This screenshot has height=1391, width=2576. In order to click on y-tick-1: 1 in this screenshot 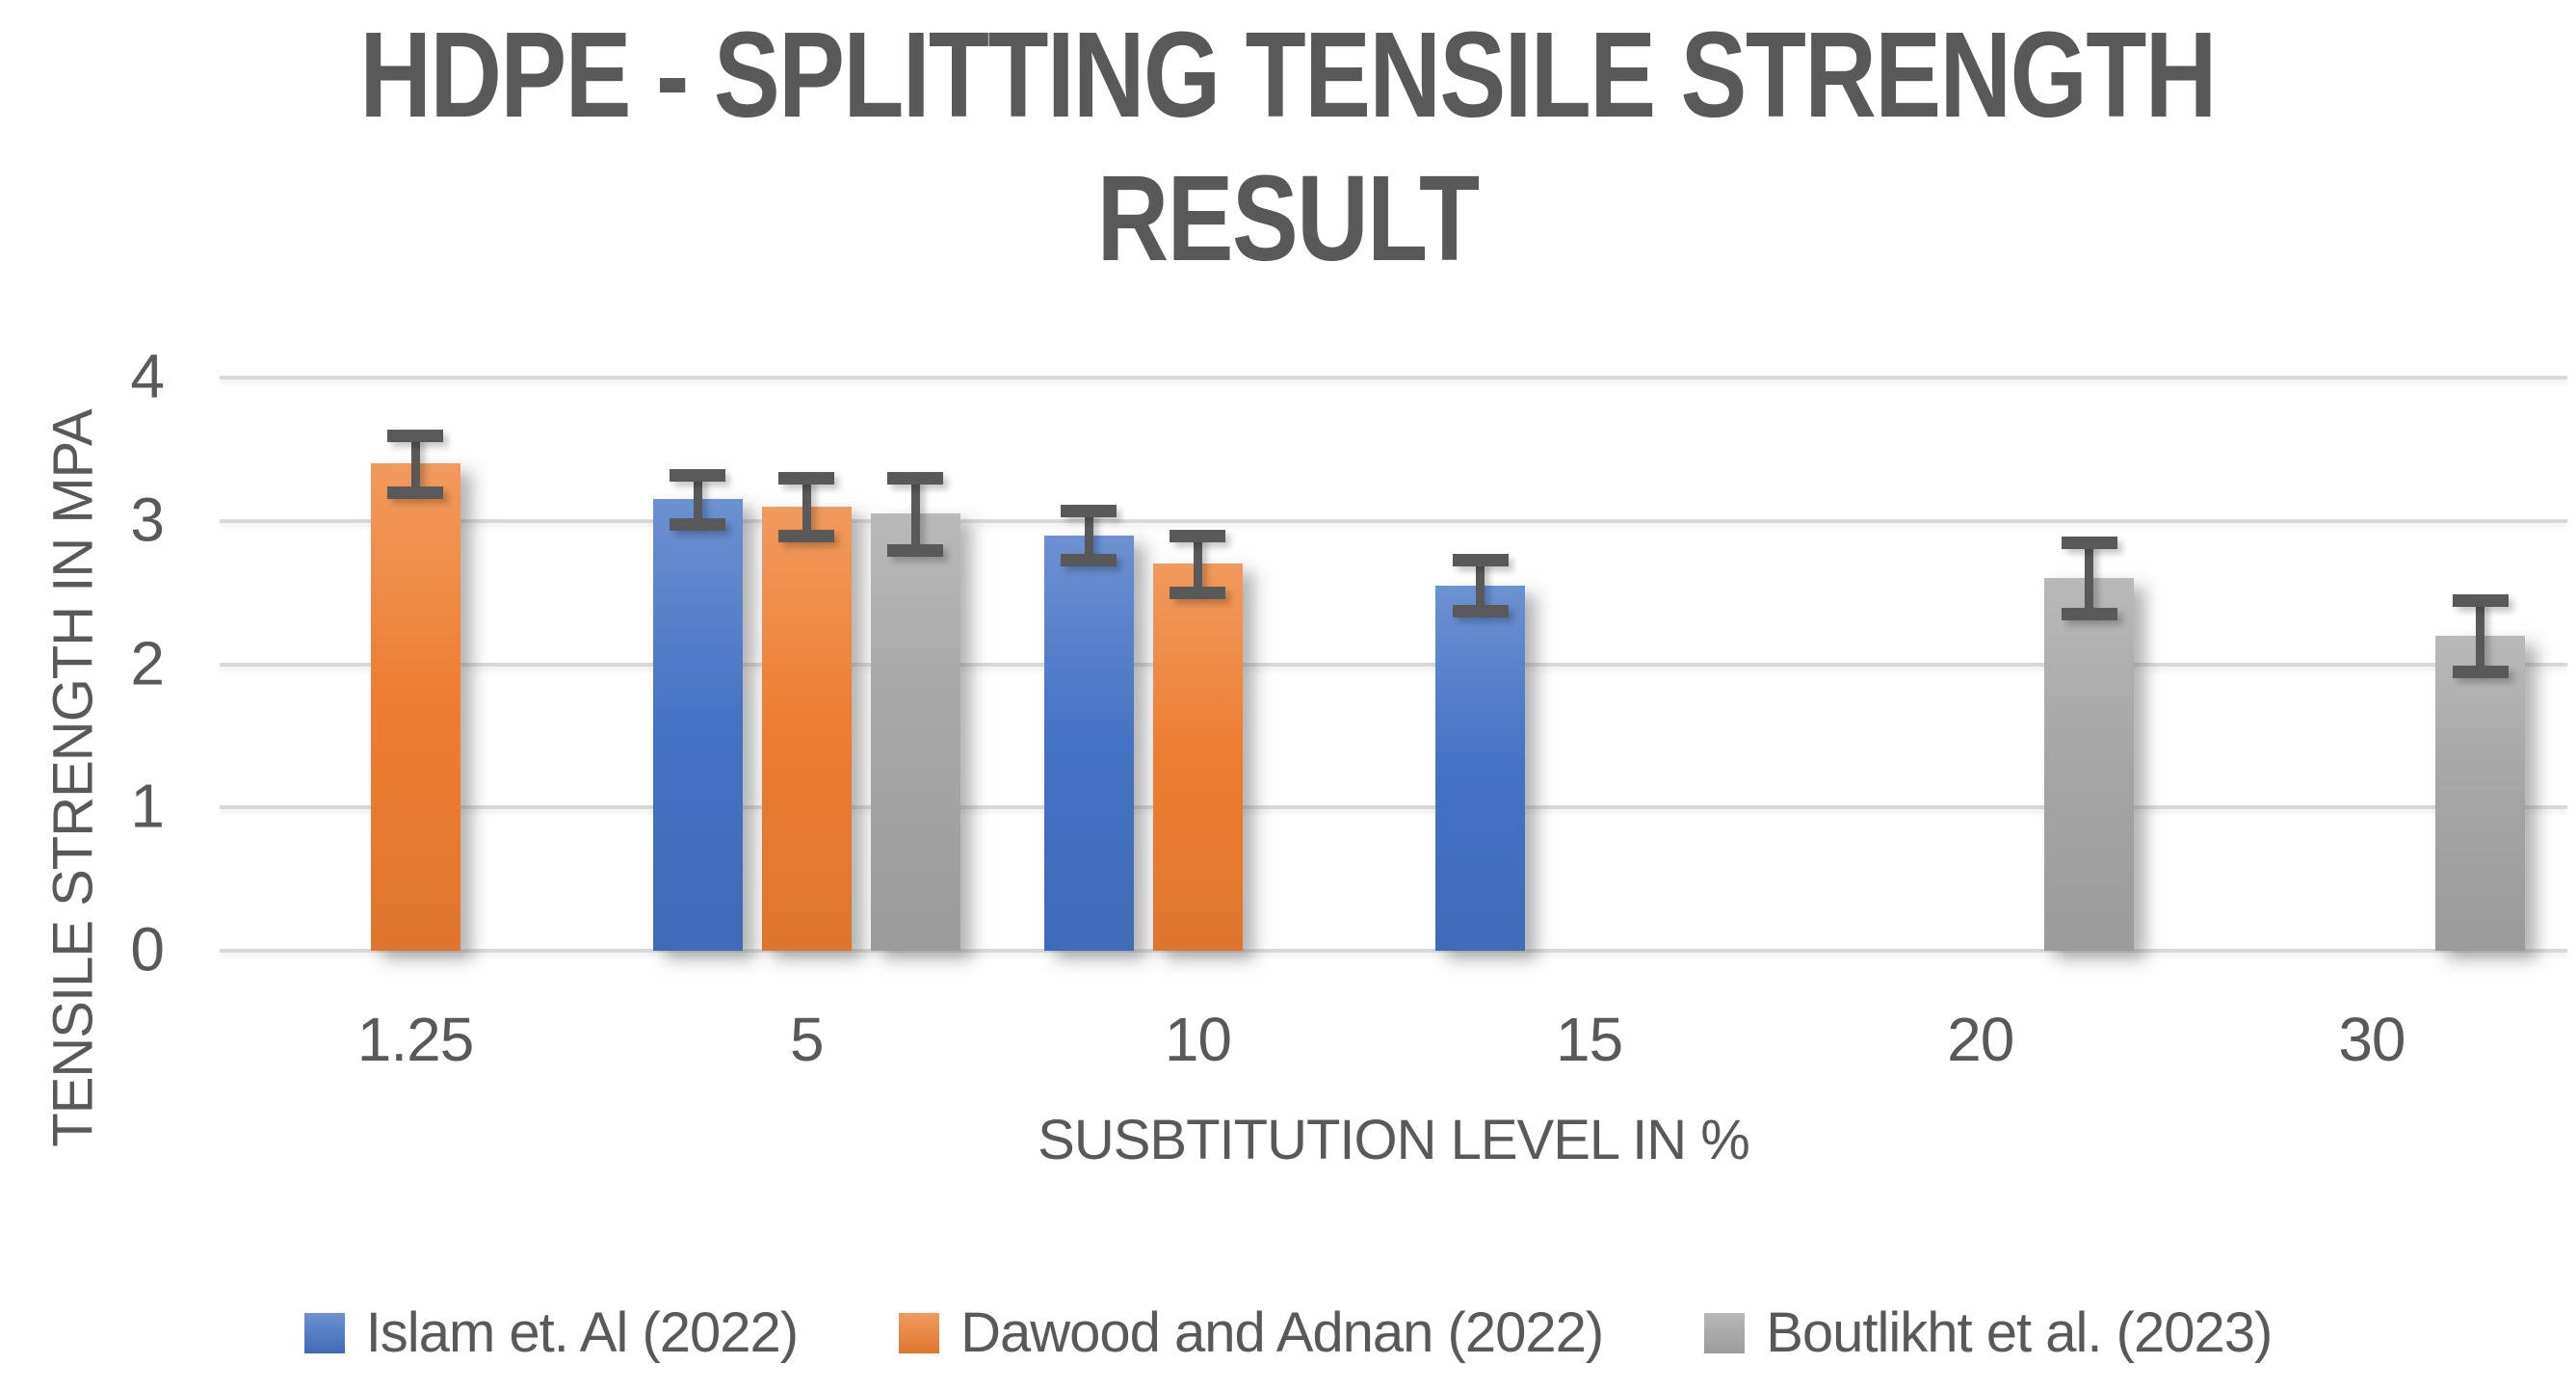, I will do `click(148, 806)`.